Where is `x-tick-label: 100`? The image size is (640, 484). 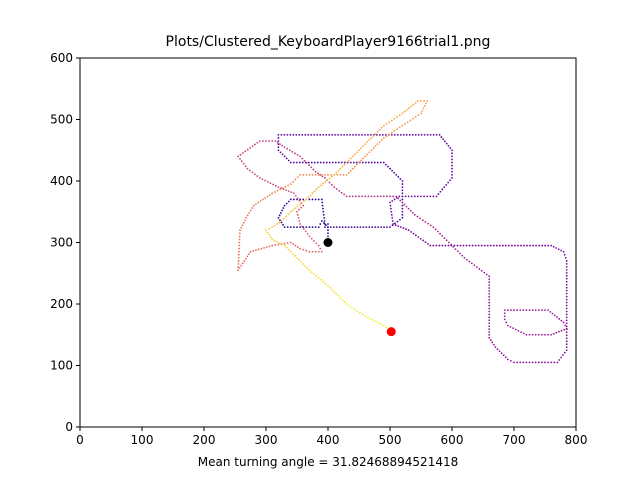 x-tick-label: 100 is located at coordinates (142, 440).